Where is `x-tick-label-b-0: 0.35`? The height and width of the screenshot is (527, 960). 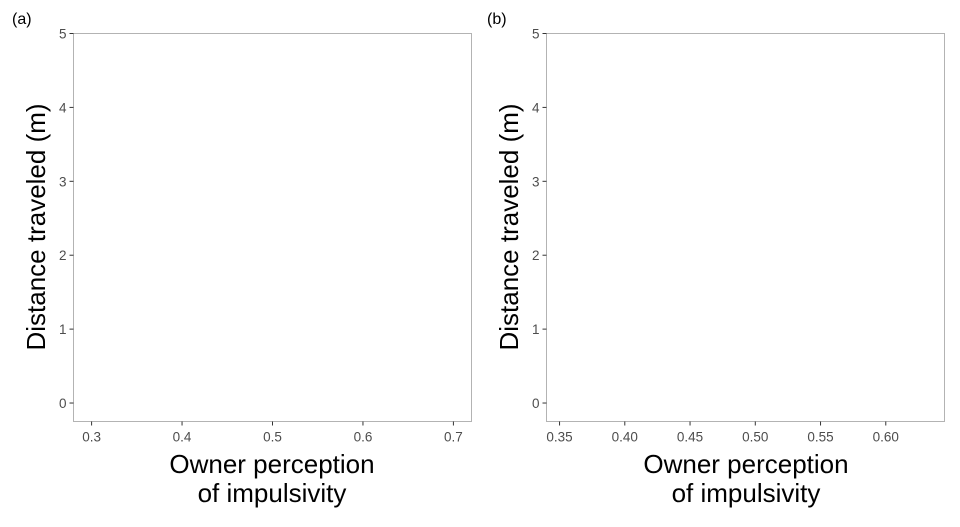
x-tick-label-b-0: 0.35 is located at coordinates (559, 437).